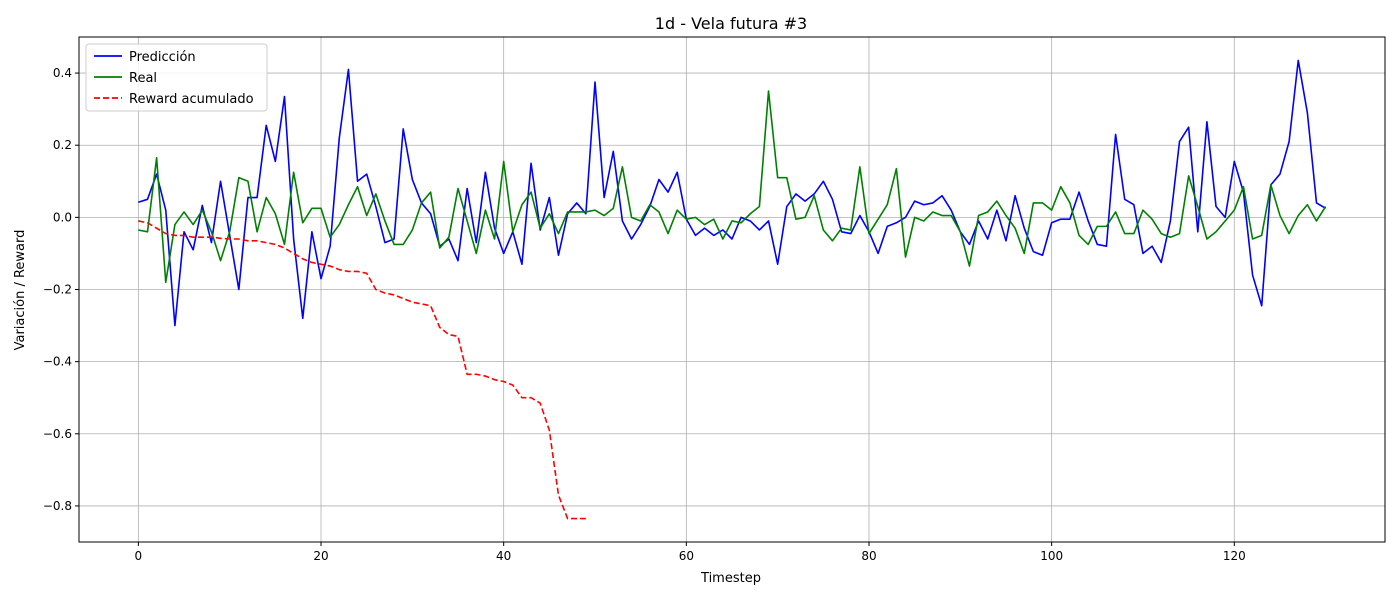 The image size is (1400, 600). What do you see at coordinates (730, 578) in the screenshot?
I see `x-axis-label: Timestep` at bounding box center [730, 578].